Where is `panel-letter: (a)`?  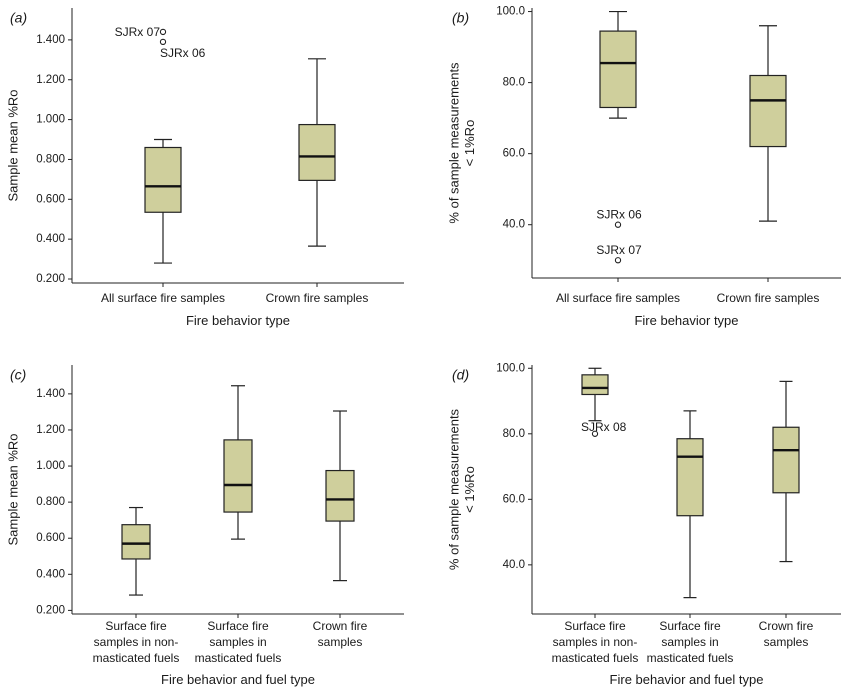
panel-letter: (a) is located at coordinates (18, 17).